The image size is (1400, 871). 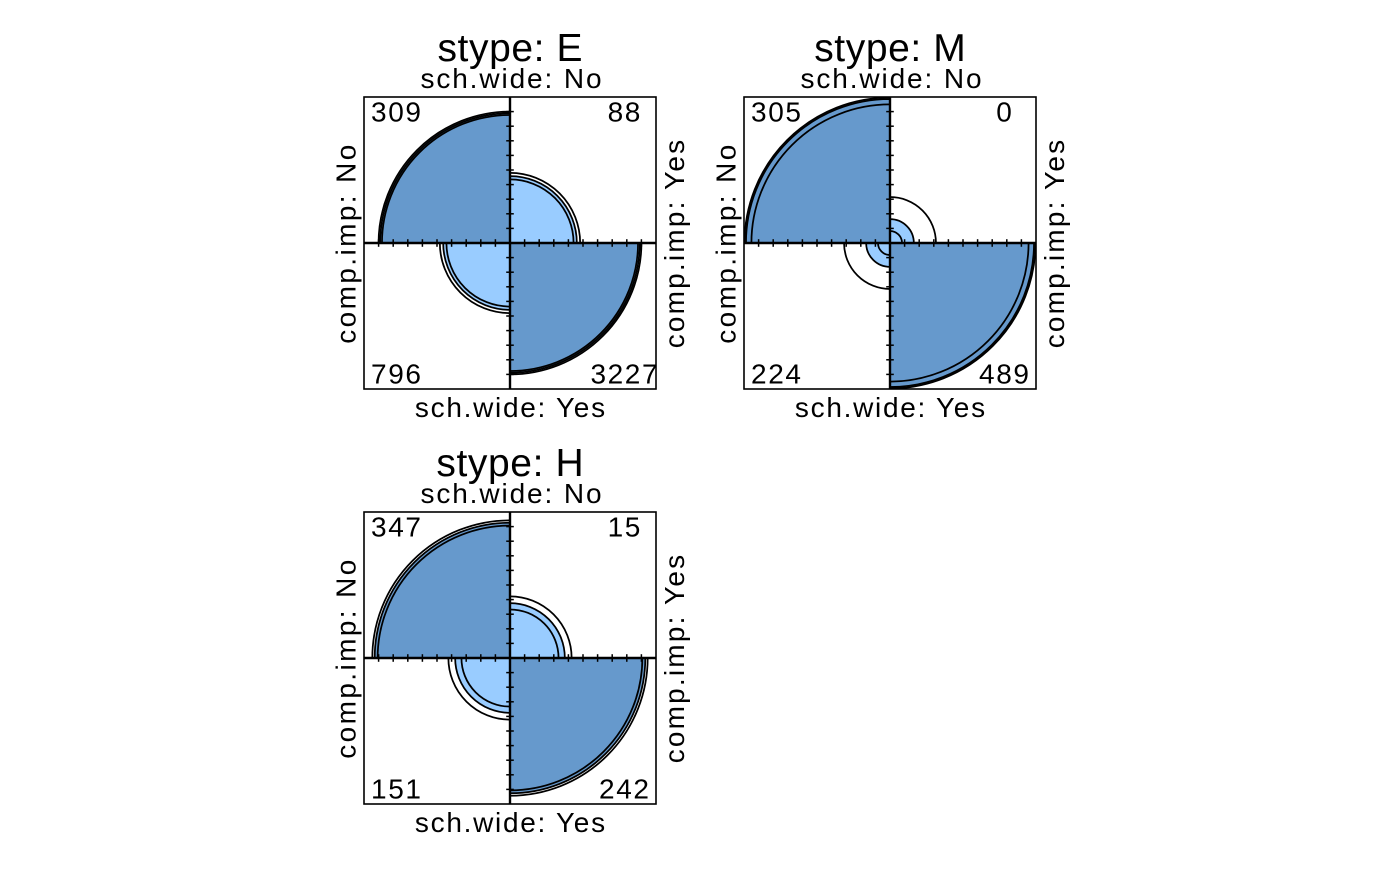 What do you see at coordinates (624, 374) in the screenshot?
I see `svg-text: 3227` at bounding box center [624, 374].